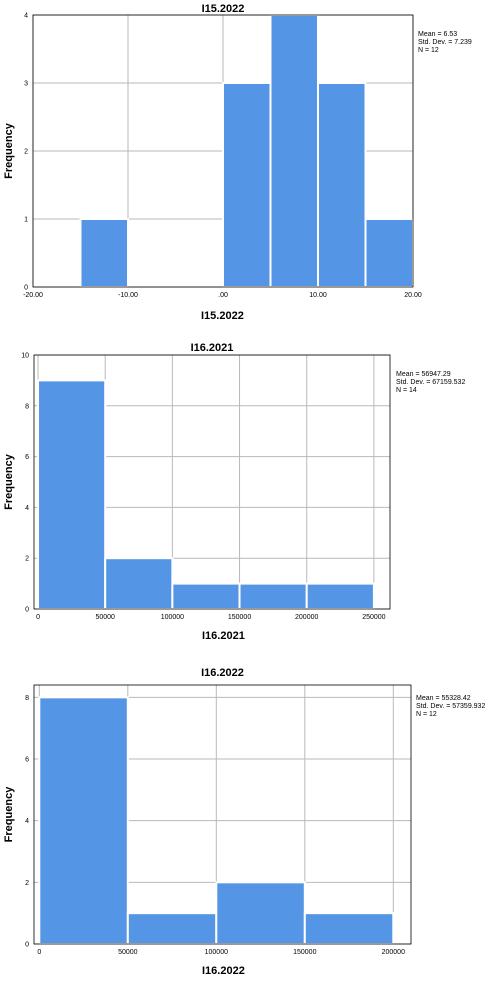 Image resolution: width=489 pixels, height=981 pixels. What do you see at coordinates (223, 636) in the screenshot?
I see `x-axis-label: I16.2021` at bounding box center [223, 636].